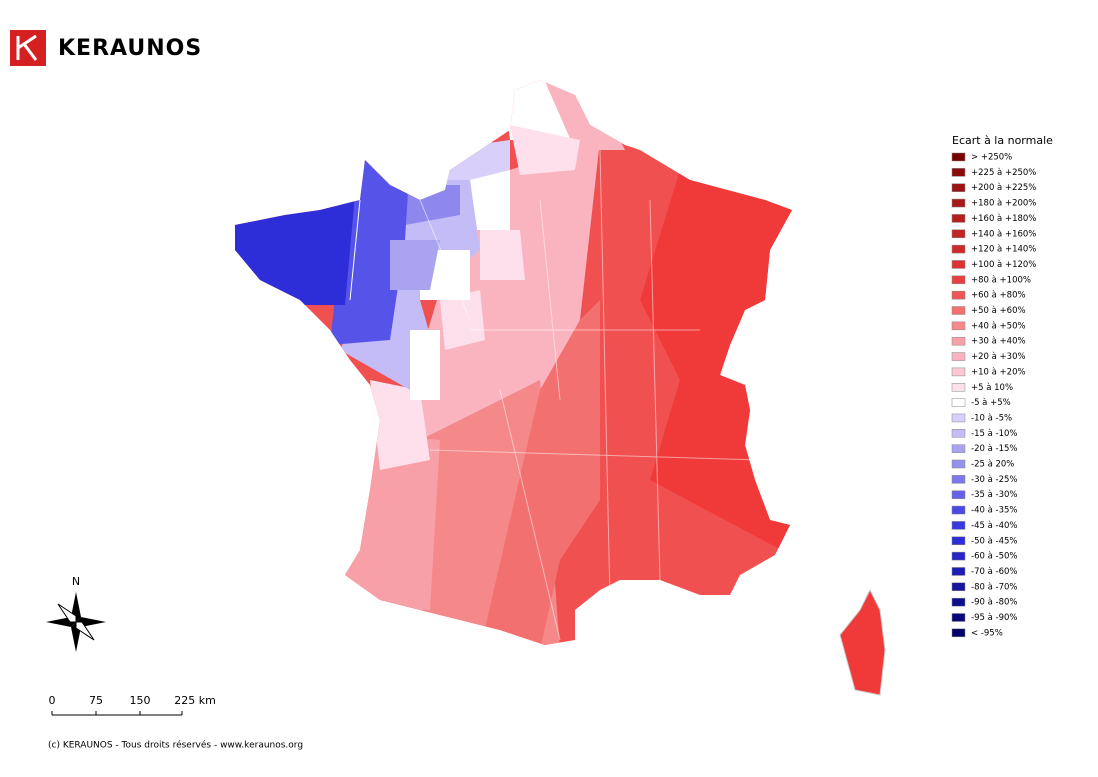  Describe the element at coordinates (994, 449) in the screenshot. I see `legend-label: -20 à -15%` at that location.